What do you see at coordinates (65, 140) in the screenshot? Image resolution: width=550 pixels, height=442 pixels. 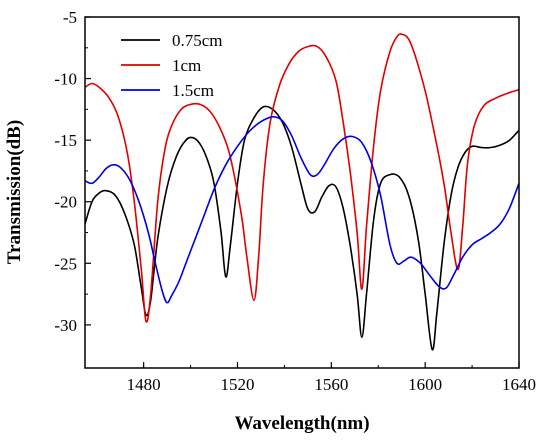 I see `y-tick-label: -15` at bounding box center [65, 140].